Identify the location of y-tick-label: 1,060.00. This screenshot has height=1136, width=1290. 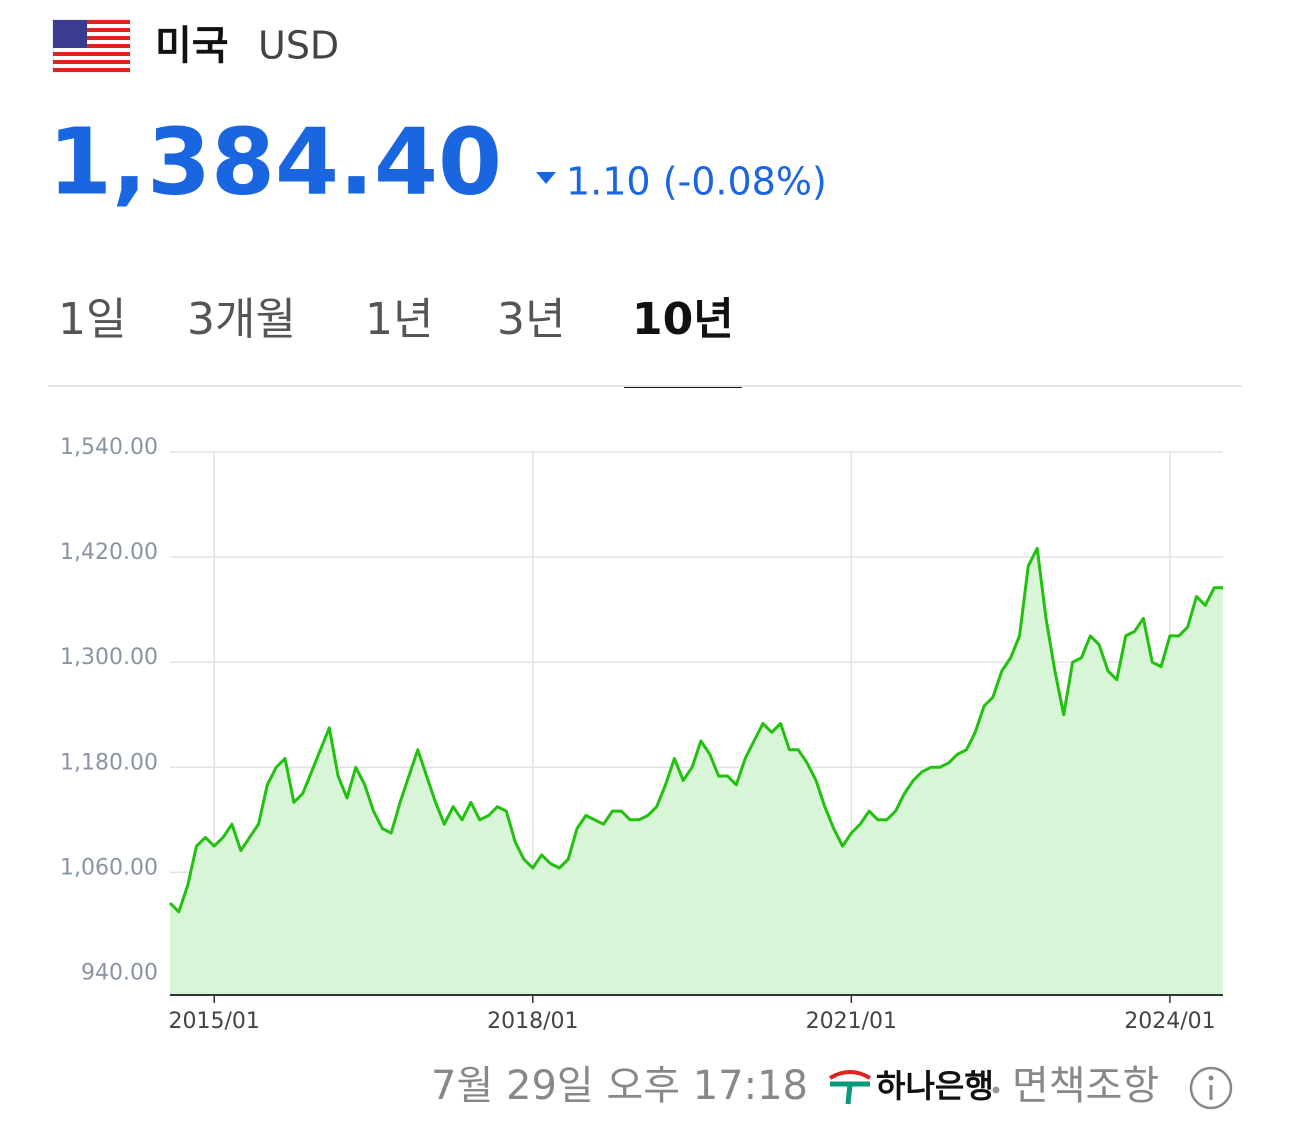
(109, 867).